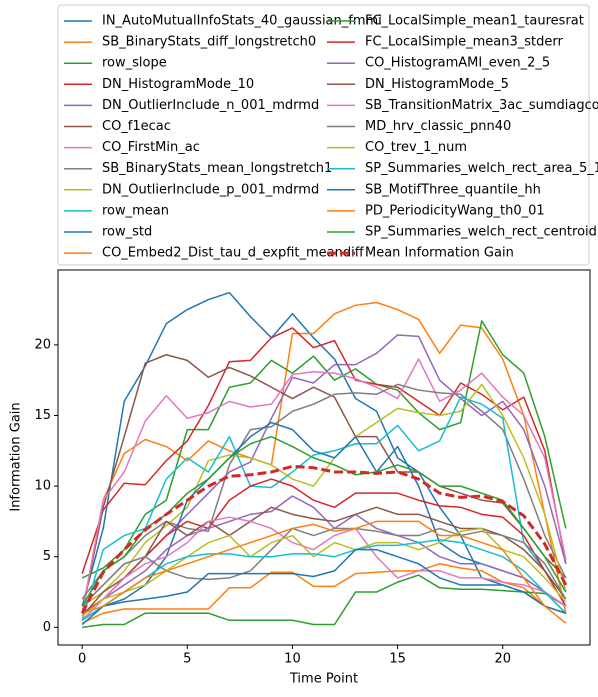  Describe the element at coordinates (42, 415) in the screenshot. I see `y-tick-label: 15` at that location.